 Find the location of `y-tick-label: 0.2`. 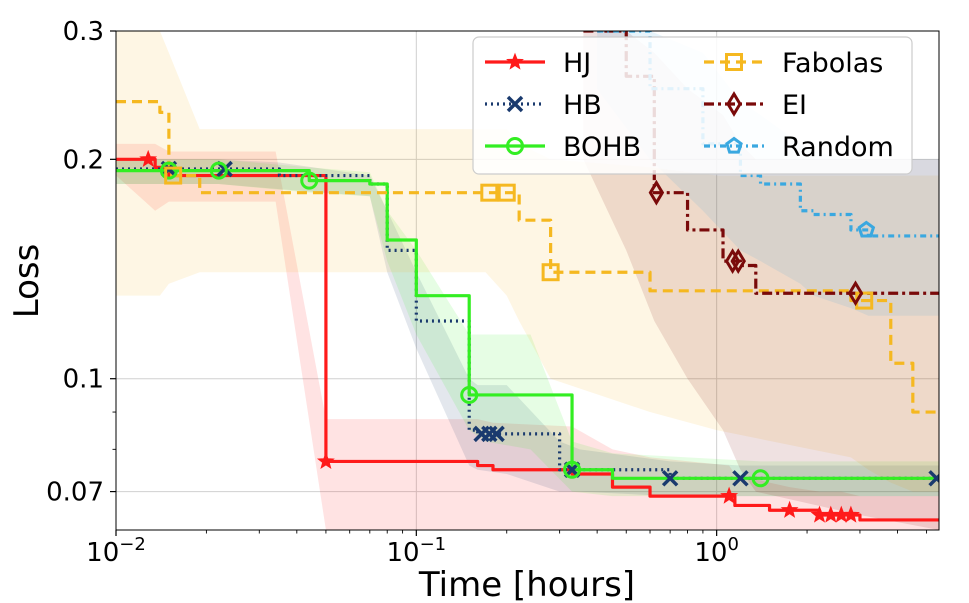

y-tick-label: 0.2 is located at coordinates (83, 160).